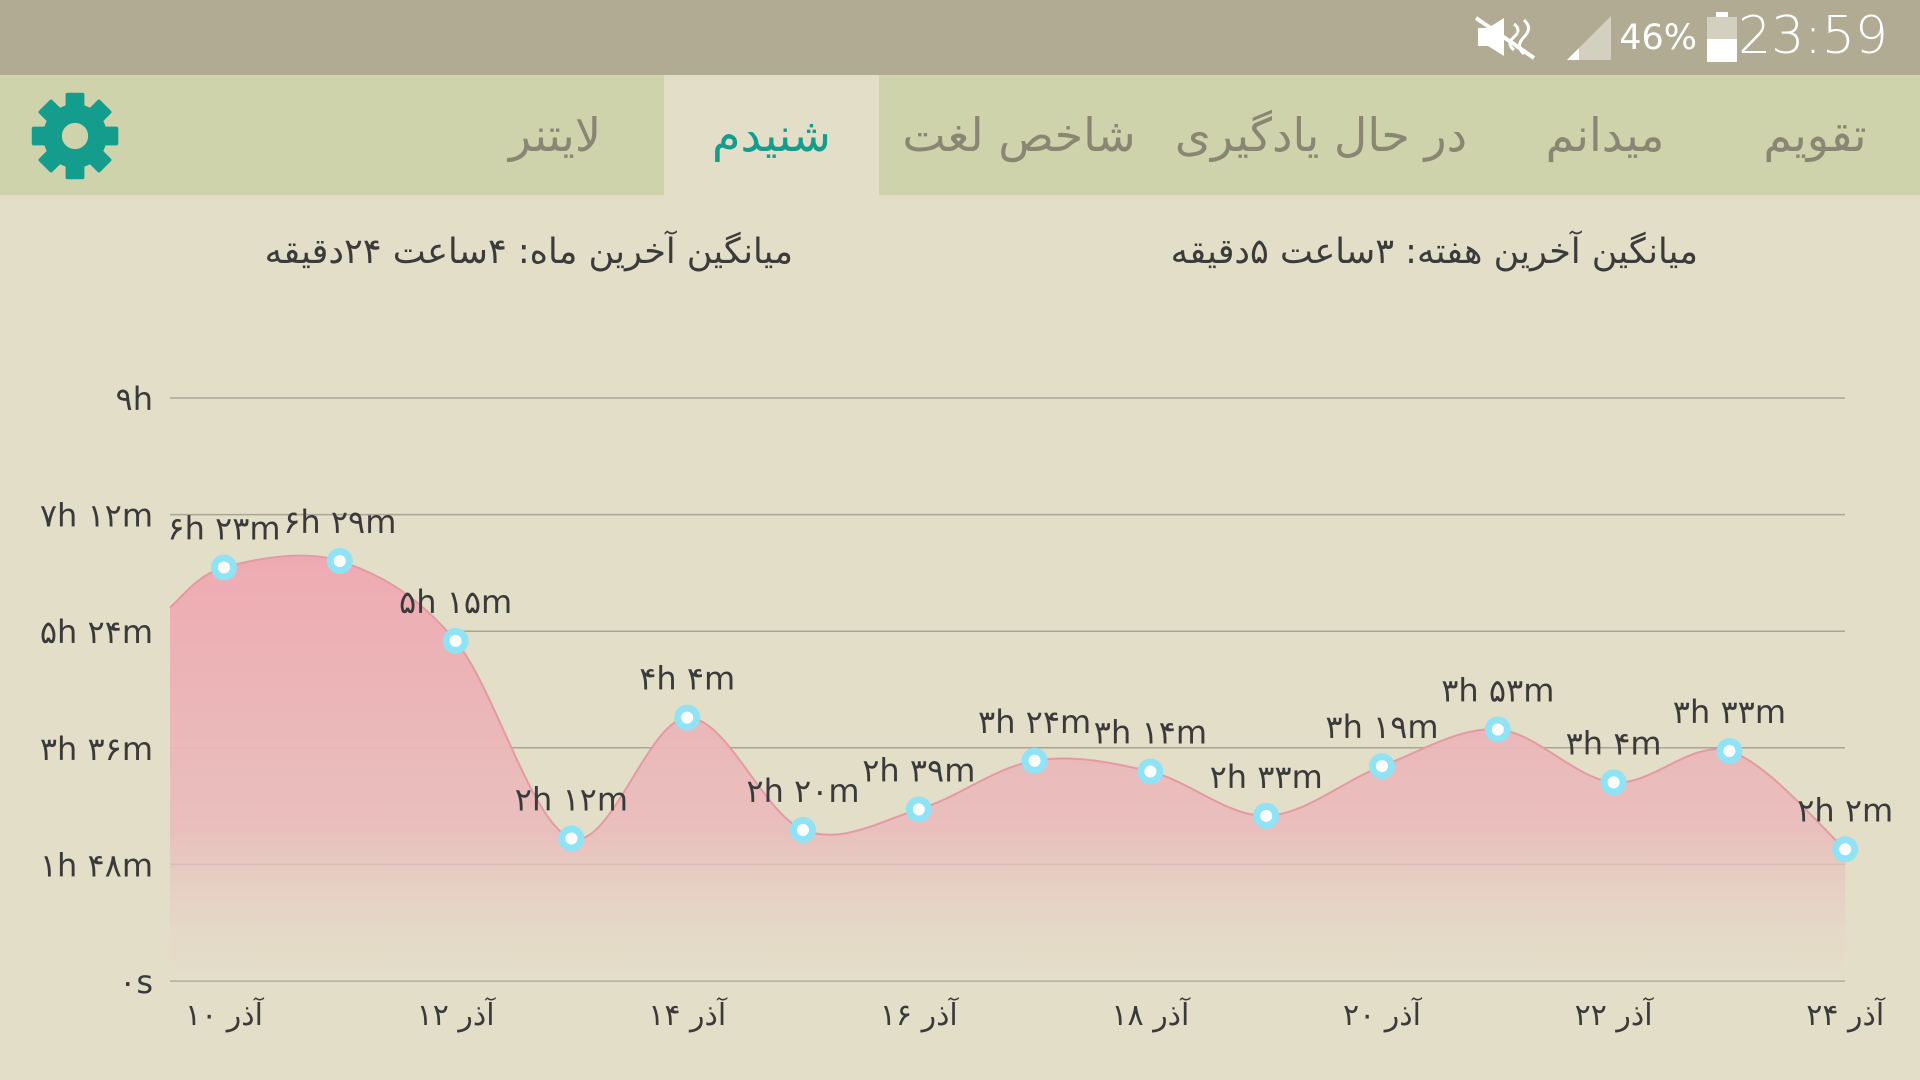 This screenshot has width=1920, height=1080. What do you see at coordinates (1845, 810) in the screenshot?
I see `data-label: ۲h ۲m` at bounding box center [1845, 810].